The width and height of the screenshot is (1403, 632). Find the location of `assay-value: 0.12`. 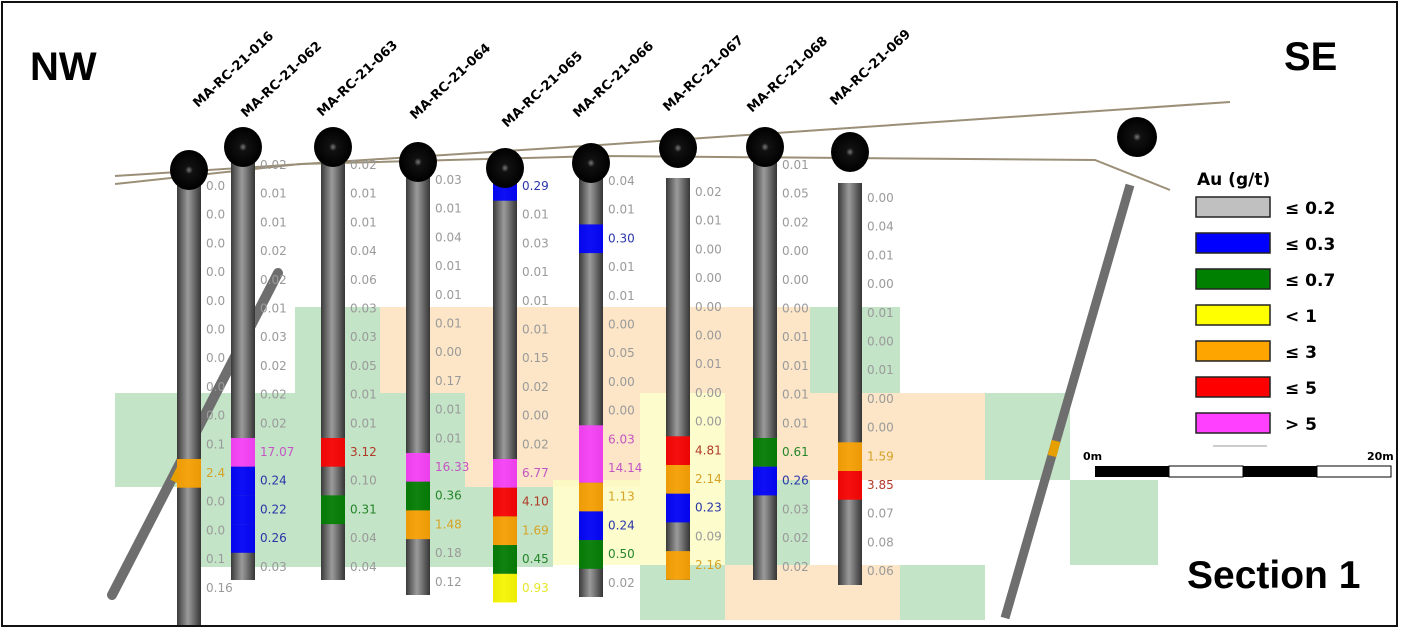

assay-value: 0.12 is located at coordinates (448, 582).